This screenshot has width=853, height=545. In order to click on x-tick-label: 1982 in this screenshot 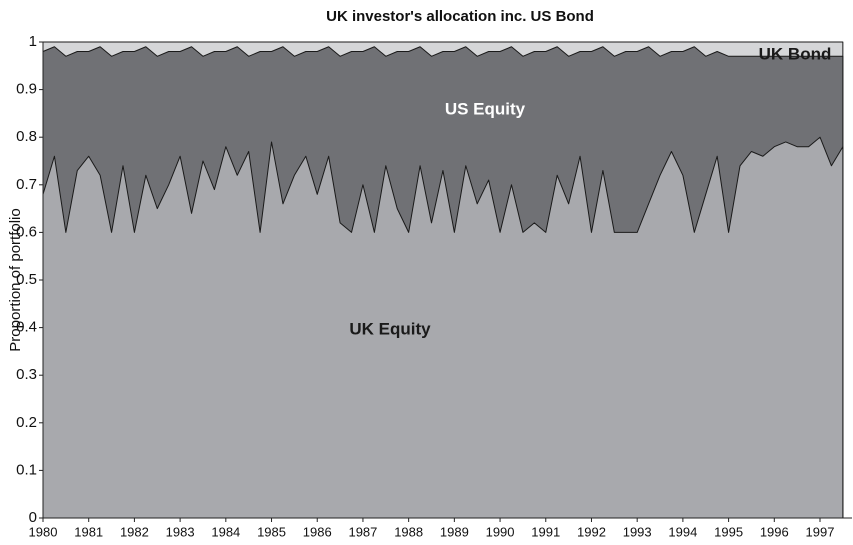, I will do `click(134, 531)`.